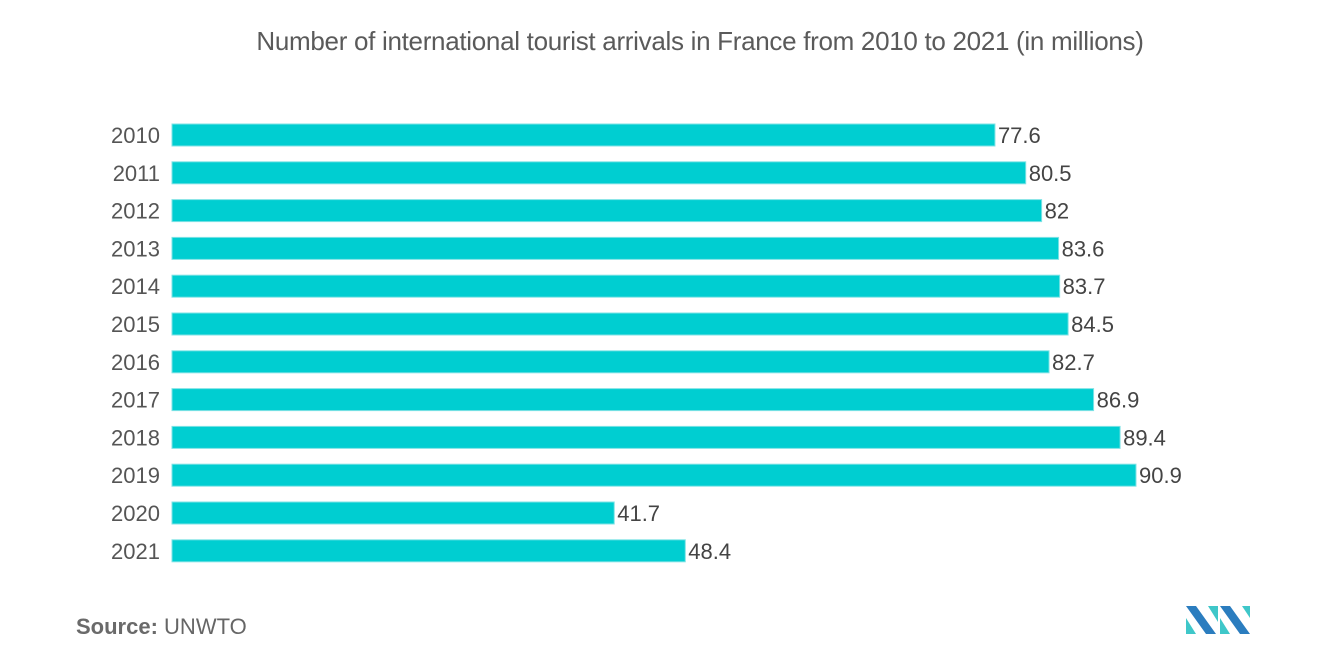 Image resolution: width=1320 pixels, height=665 pixels. I want to click on value-label: 83.6, so click(1083, 248).